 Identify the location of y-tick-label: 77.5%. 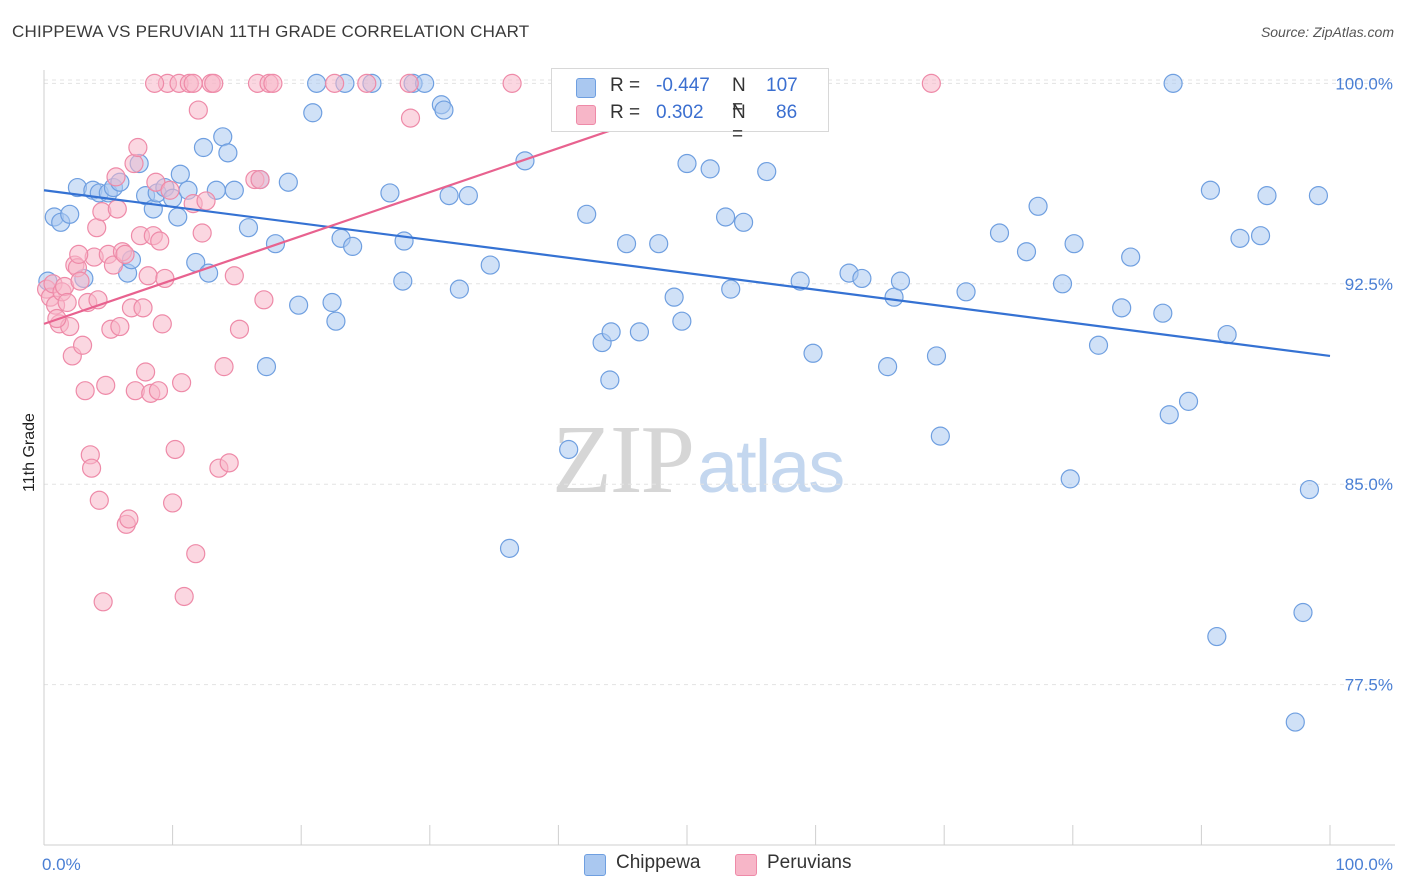
(1369, 685).